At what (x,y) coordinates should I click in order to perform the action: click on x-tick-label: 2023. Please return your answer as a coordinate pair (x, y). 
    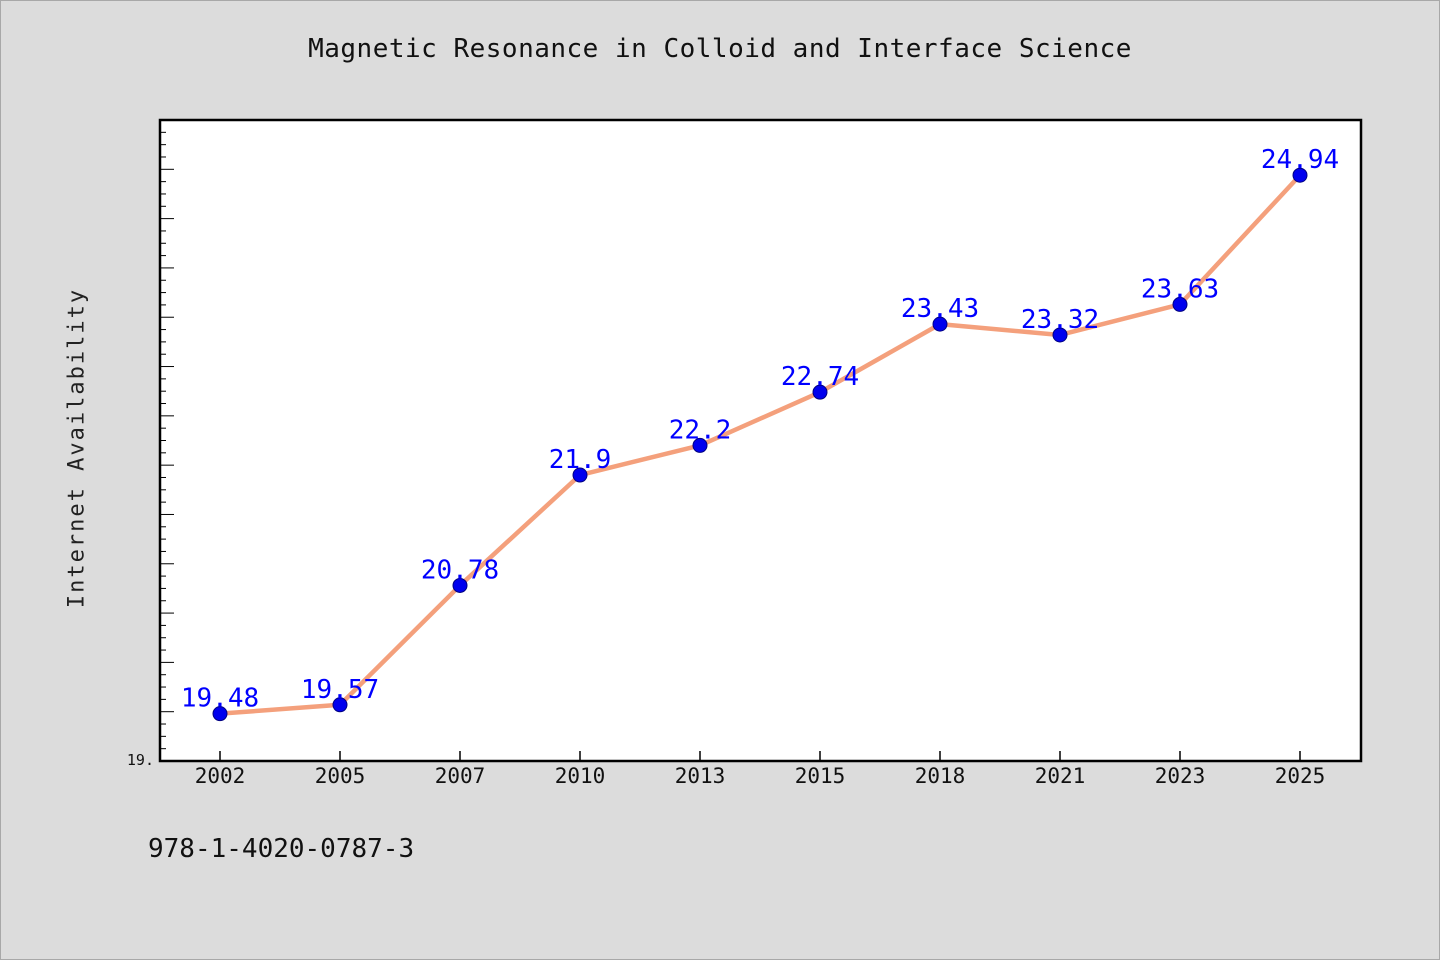
    Looking at the image, I should click on (1180, 776).